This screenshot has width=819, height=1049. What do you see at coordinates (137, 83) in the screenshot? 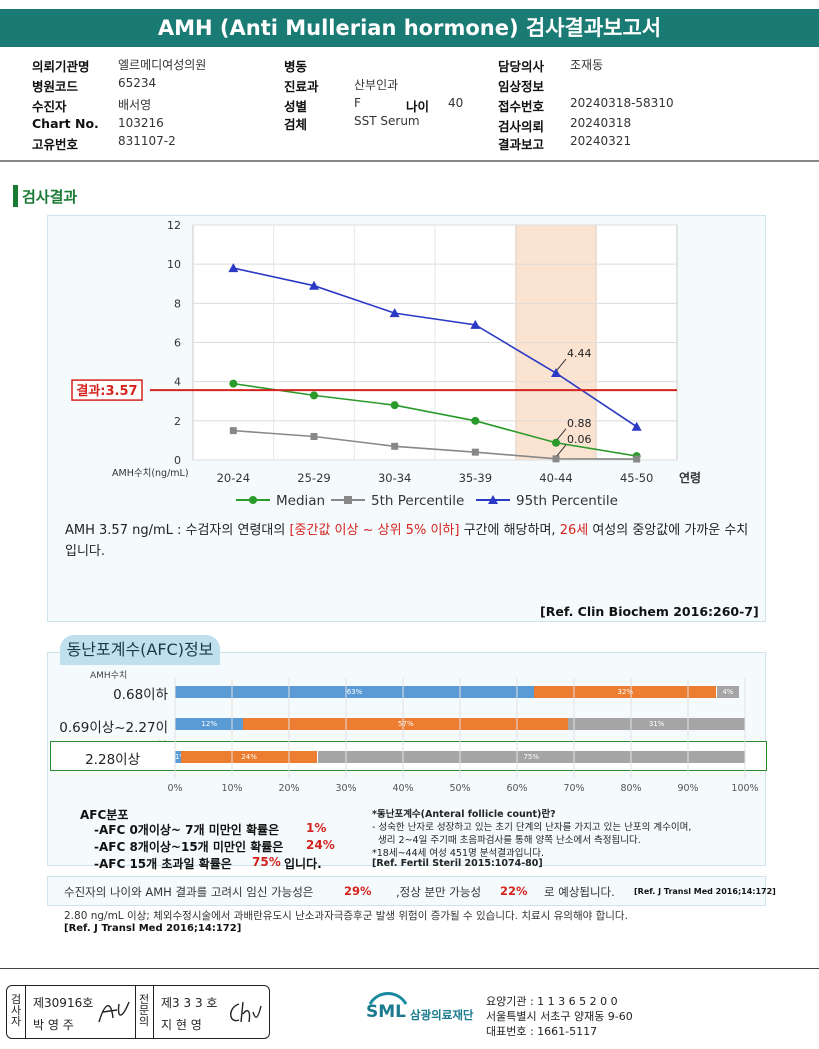
I see `header-value: 65234` at bounding box center [137, 83].